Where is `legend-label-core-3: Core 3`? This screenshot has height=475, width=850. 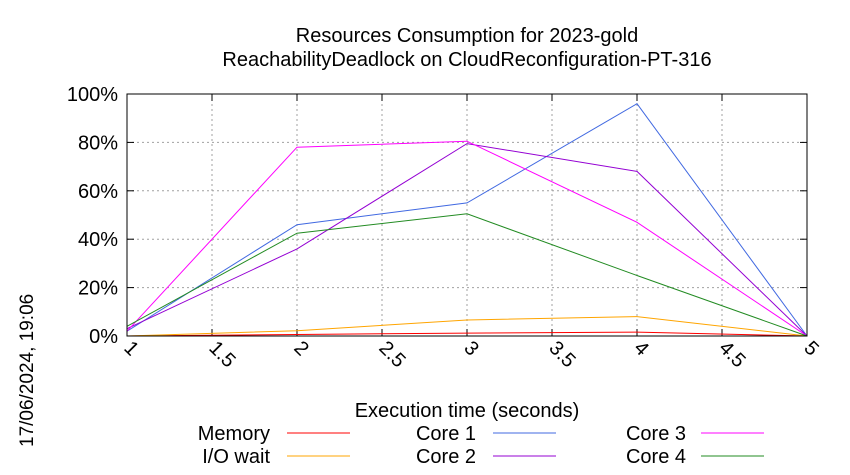
legend-label-core-3: Core 3 is located at coordinates (656, 434).